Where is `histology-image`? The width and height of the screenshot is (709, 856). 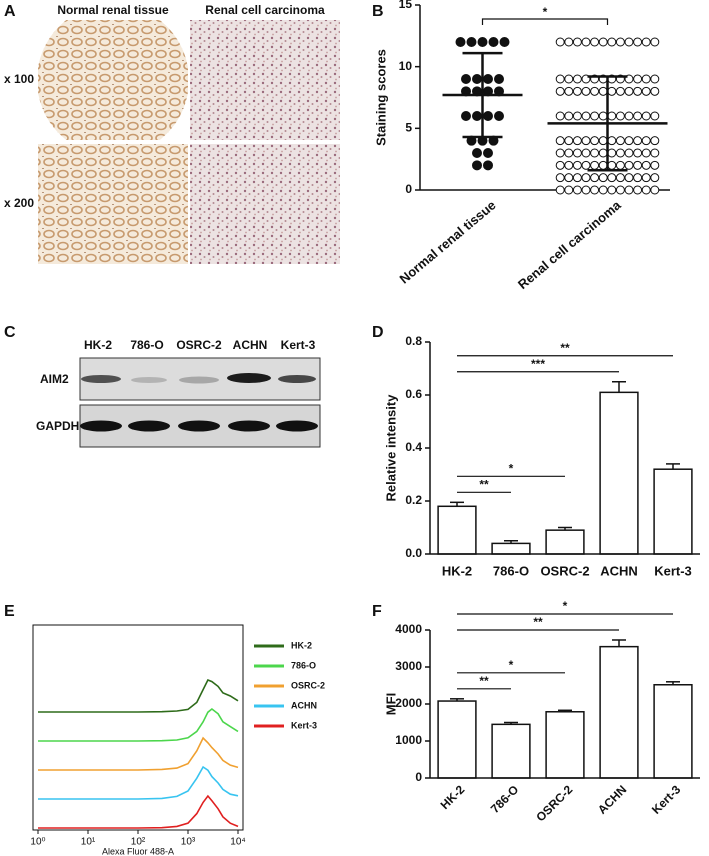 histology-image is located at coordinates (113, 204).